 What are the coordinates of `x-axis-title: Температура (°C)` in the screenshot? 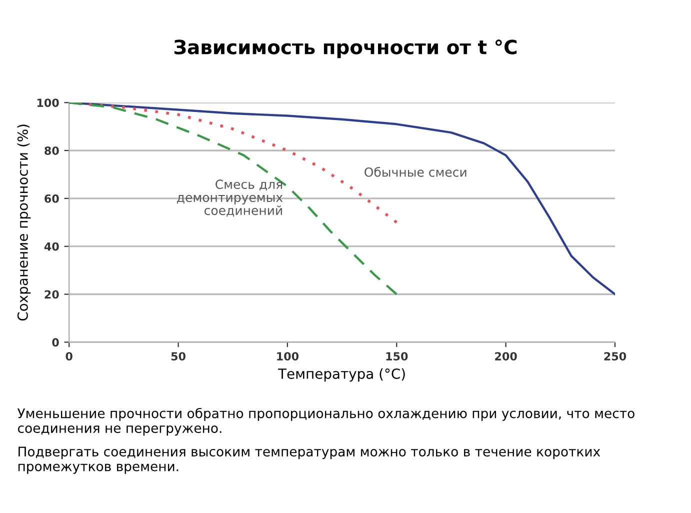 It's located at (341, 375).